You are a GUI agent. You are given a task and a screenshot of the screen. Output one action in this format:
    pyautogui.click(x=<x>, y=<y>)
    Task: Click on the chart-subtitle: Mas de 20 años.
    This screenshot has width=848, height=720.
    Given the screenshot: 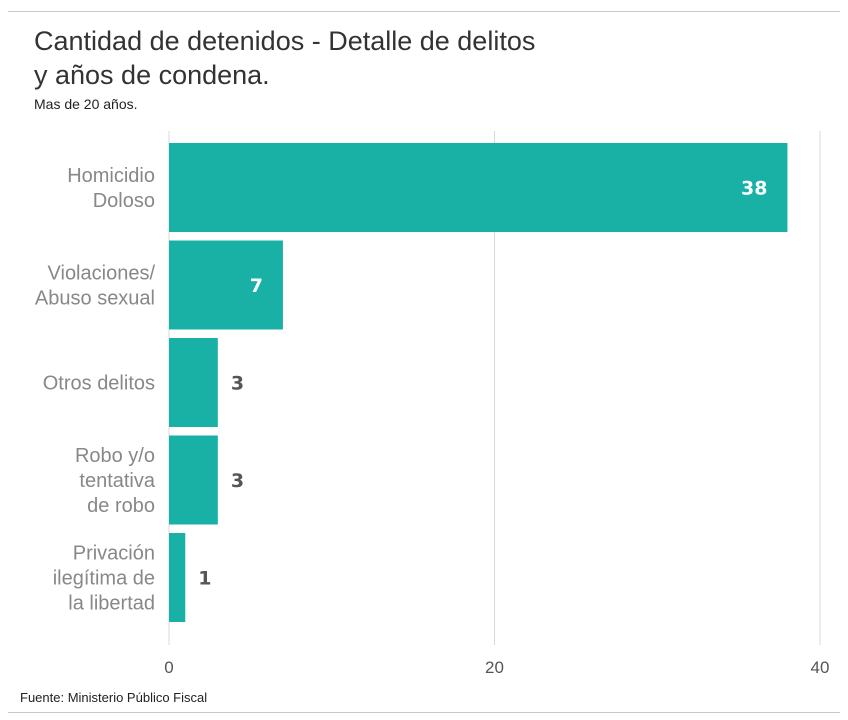 What is the action you would take?
    pyautogui.click(x=86, y=104)
    